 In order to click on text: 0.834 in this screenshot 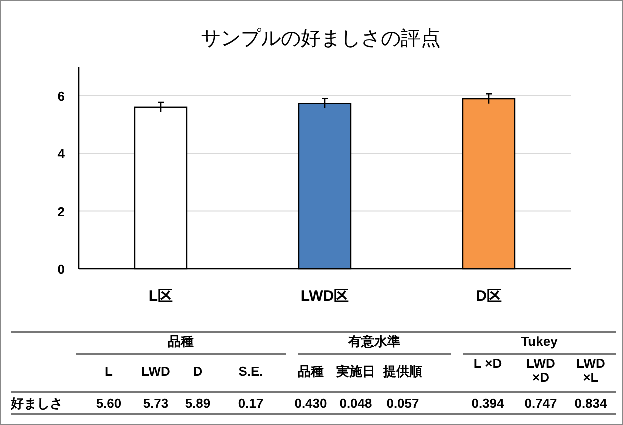, I will do `click(591, 403)`.